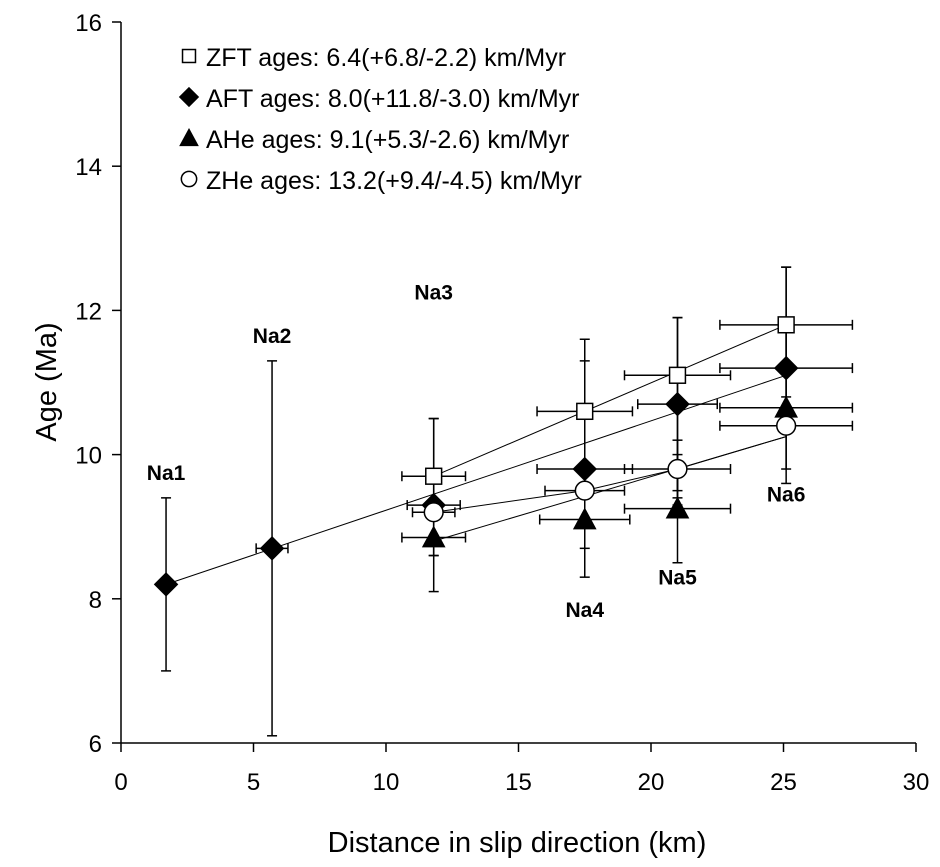  Describe the element at coordinates (88, 311) in the screenshot. I see `y-tick-label: 12` at that location.